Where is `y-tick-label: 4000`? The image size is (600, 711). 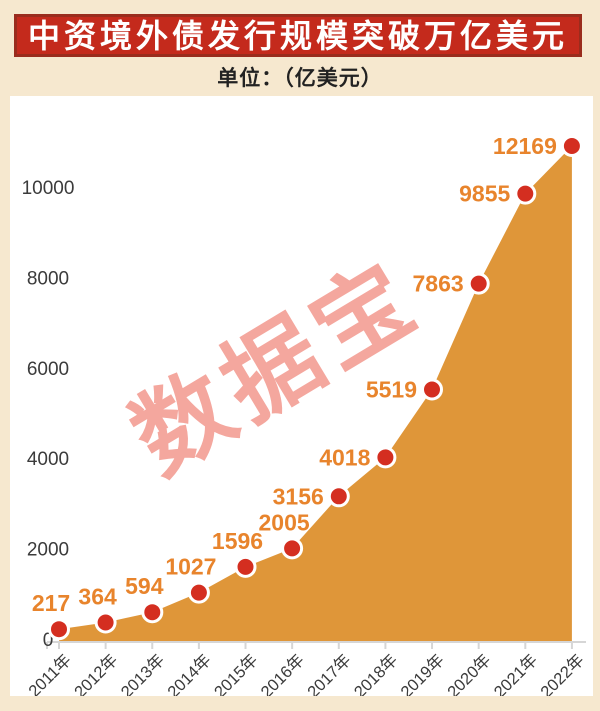 y-tick-label: 4000 is located at coordinates (48, 459).